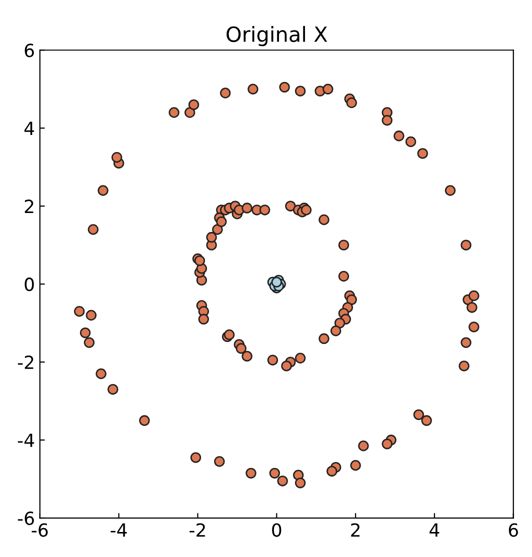 This screenshot has height=557, width=532. What do you see at coordinates (26, 362) in the screenshot?
I see `y-tick-label: -2` at bounding box center [26, 362].